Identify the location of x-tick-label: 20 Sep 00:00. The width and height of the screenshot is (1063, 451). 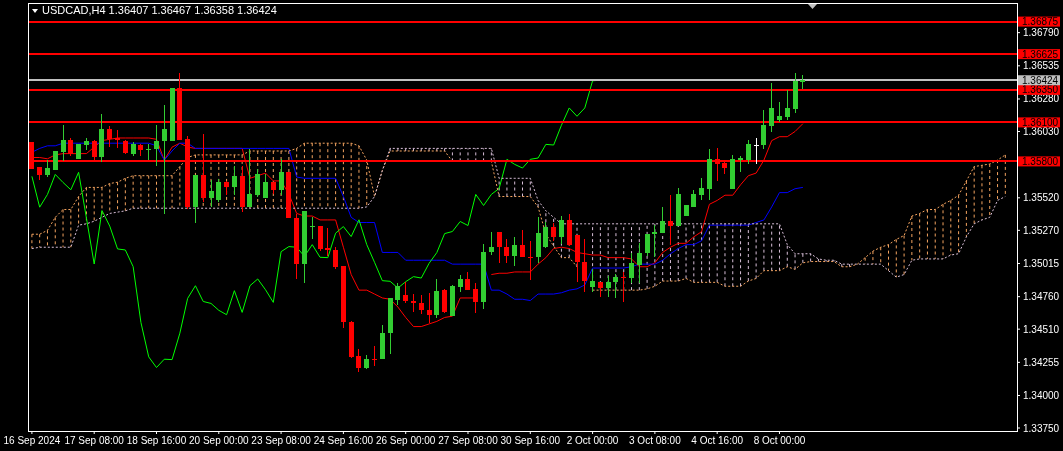
(219, 440).